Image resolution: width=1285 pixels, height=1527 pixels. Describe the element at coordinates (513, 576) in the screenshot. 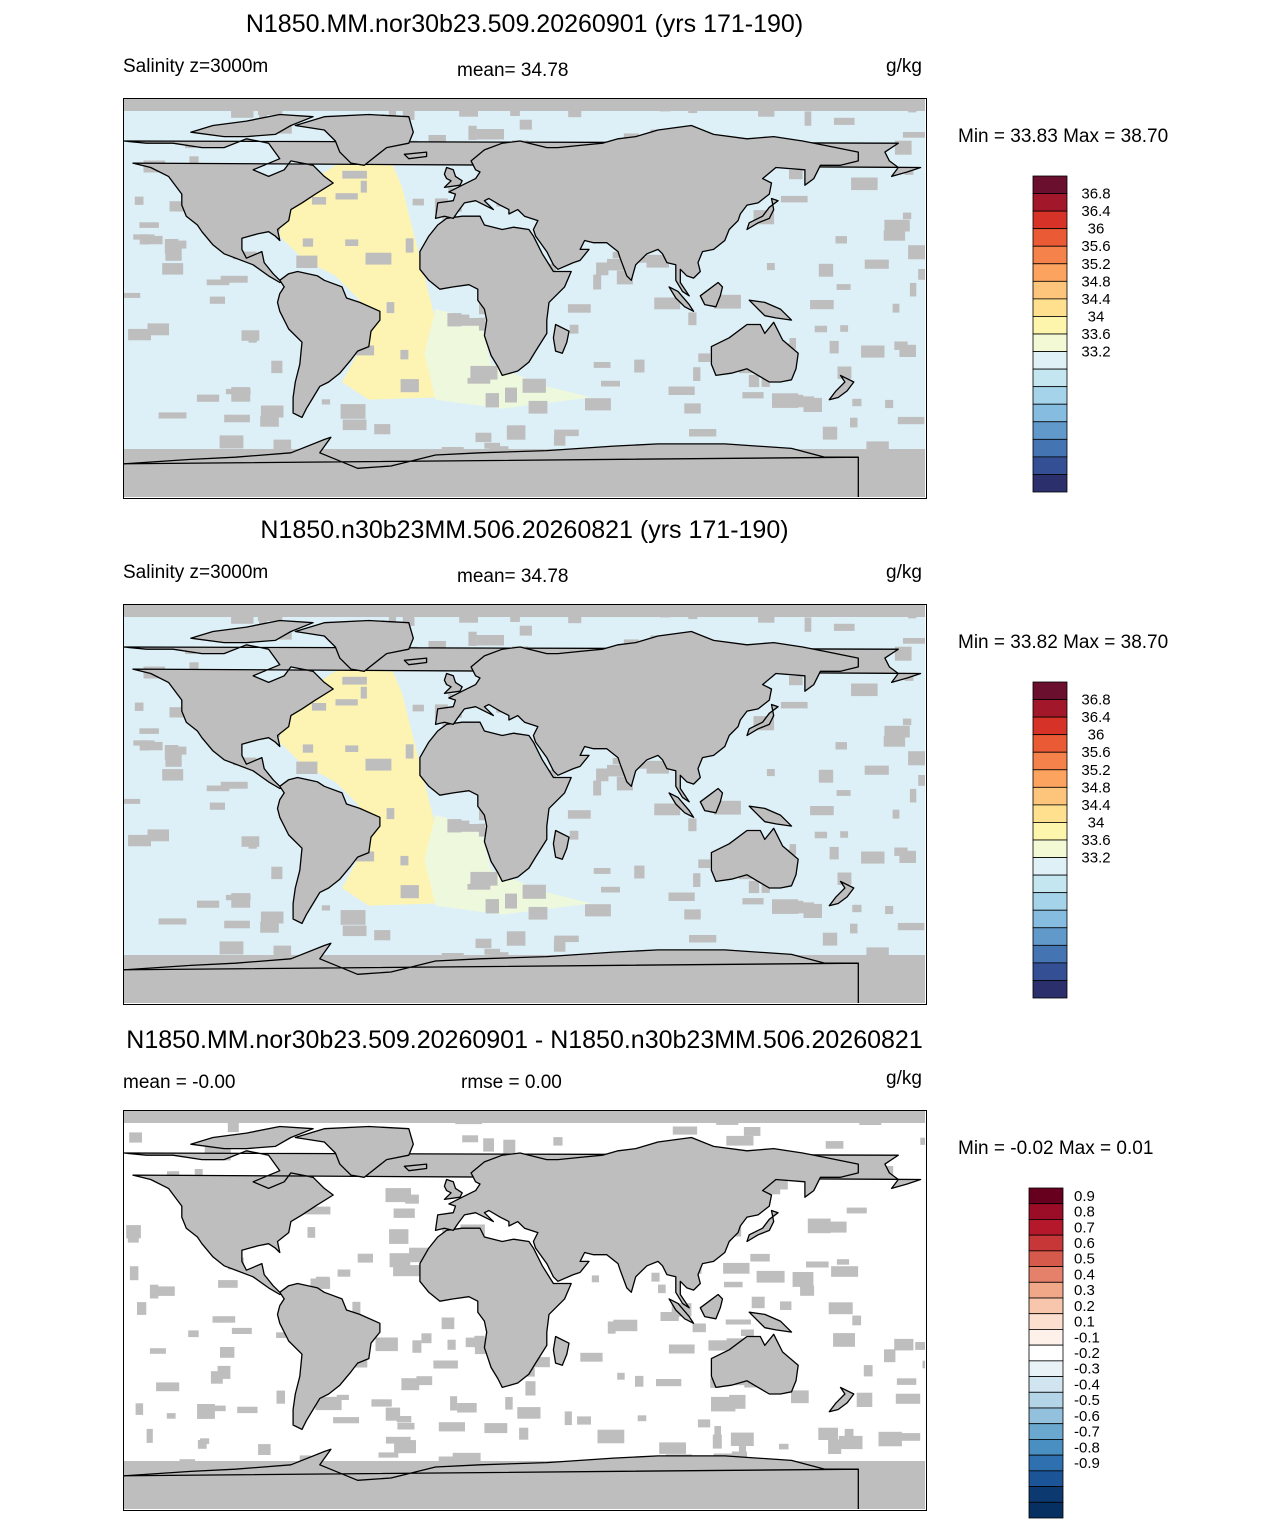

I see `mean-label: mean= 34.78` at that location.